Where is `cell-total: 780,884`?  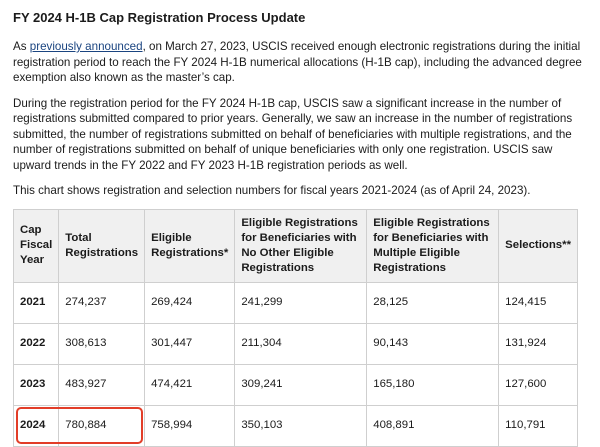
cell-total: 780,884 is located at coordinates (102, 425).